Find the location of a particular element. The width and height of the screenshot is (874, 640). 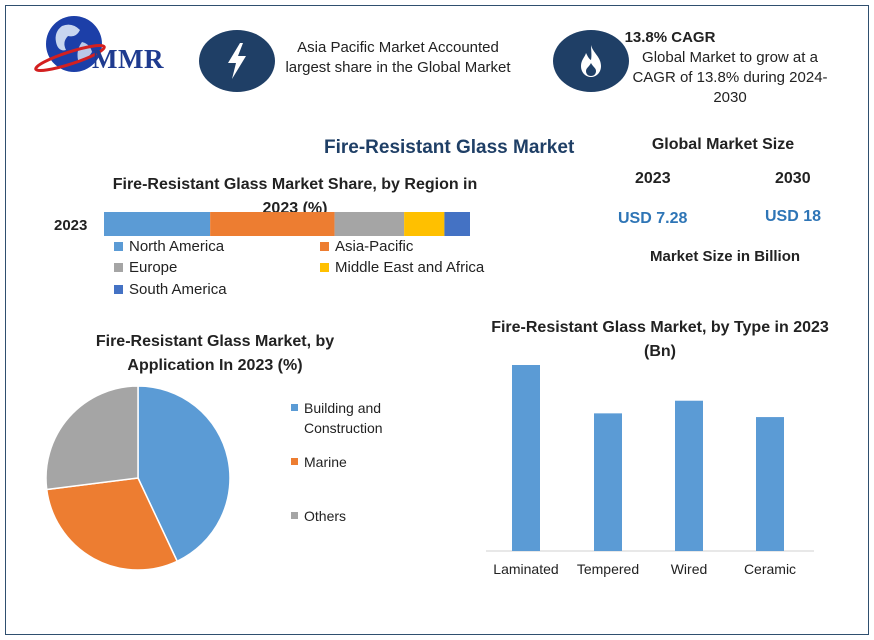

legend-item-europe: Europe is located at coordinates (145, 267).